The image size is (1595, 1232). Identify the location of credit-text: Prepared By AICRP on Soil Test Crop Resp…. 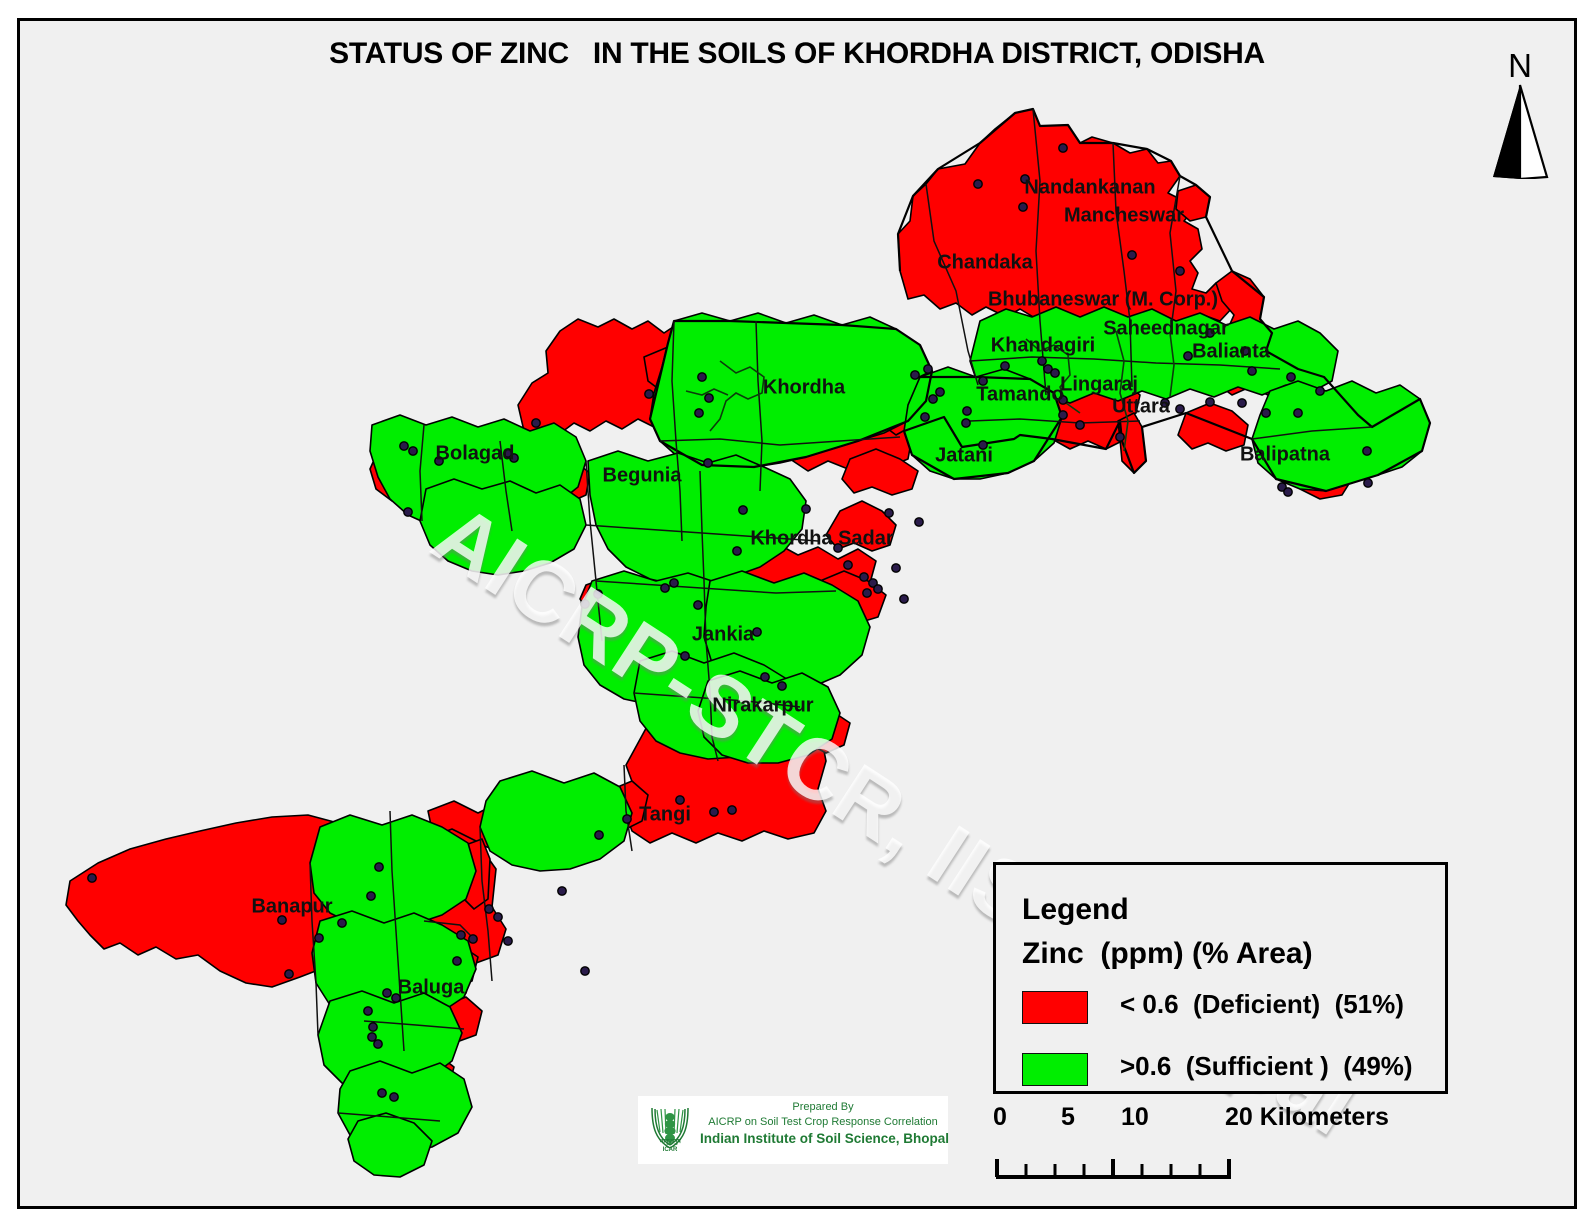
(825, 1123).